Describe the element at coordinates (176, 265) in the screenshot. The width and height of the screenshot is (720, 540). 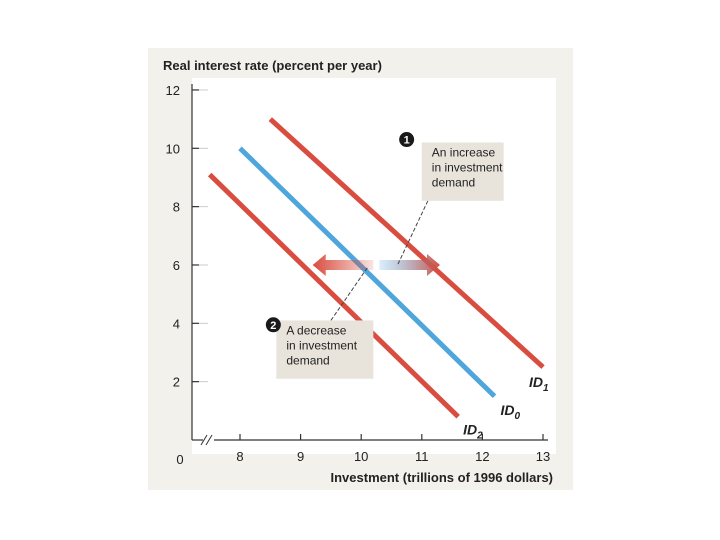
I see `y-tick-label: 6` at that location.